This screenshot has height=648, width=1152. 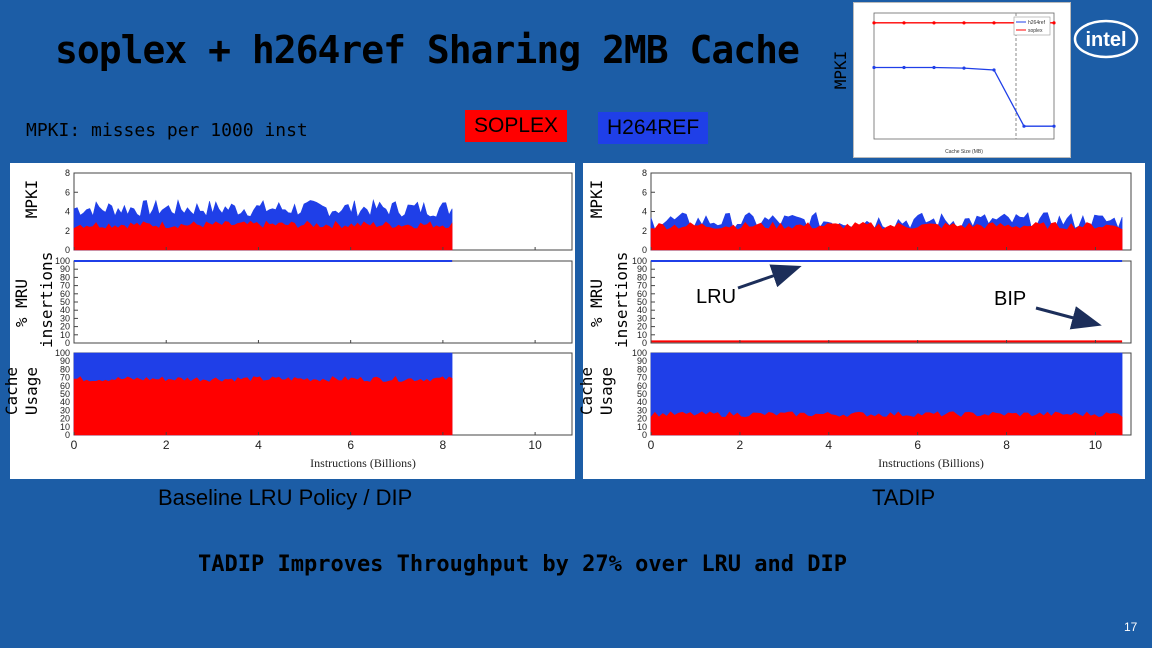 What do you see at coordinates (964, 76) in the screenshot?
I see `inset-frame` at bounding box center [964, 76].